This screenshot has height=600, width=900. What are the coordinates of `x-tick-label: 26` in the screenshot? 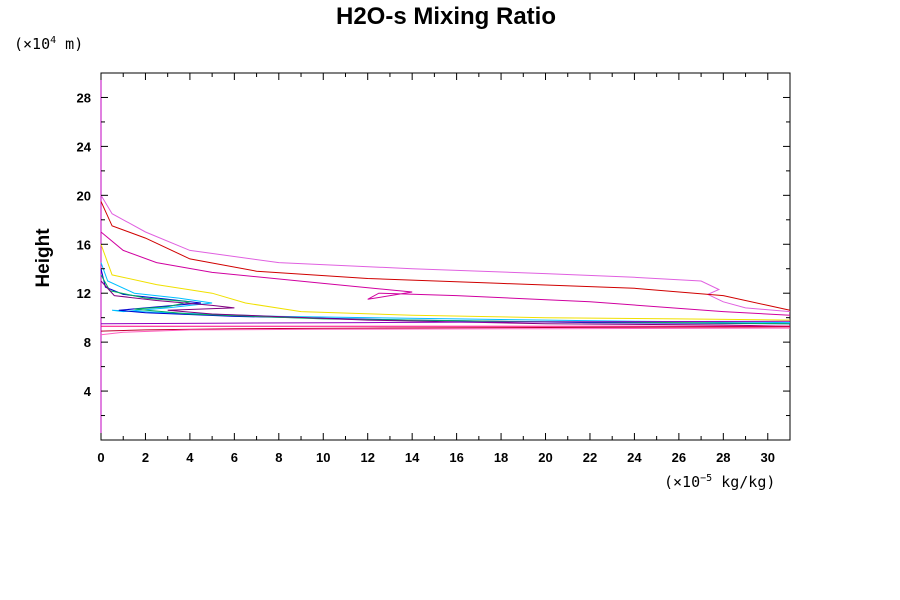 It's located at (679, 457).